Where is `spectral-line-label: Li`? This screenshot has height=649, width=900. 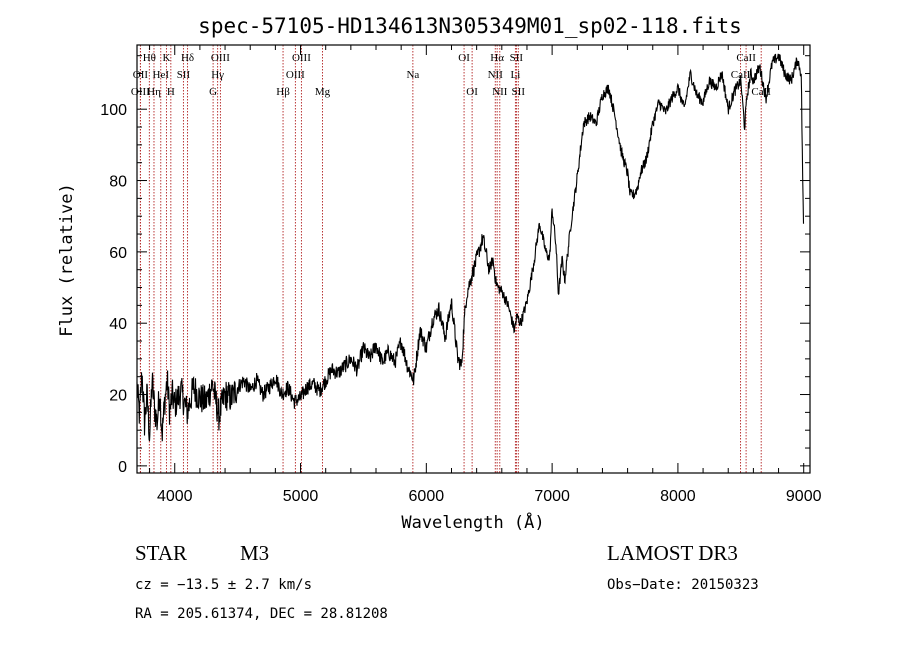
spectral-line-label: Li is located at coordinates (515, 75).